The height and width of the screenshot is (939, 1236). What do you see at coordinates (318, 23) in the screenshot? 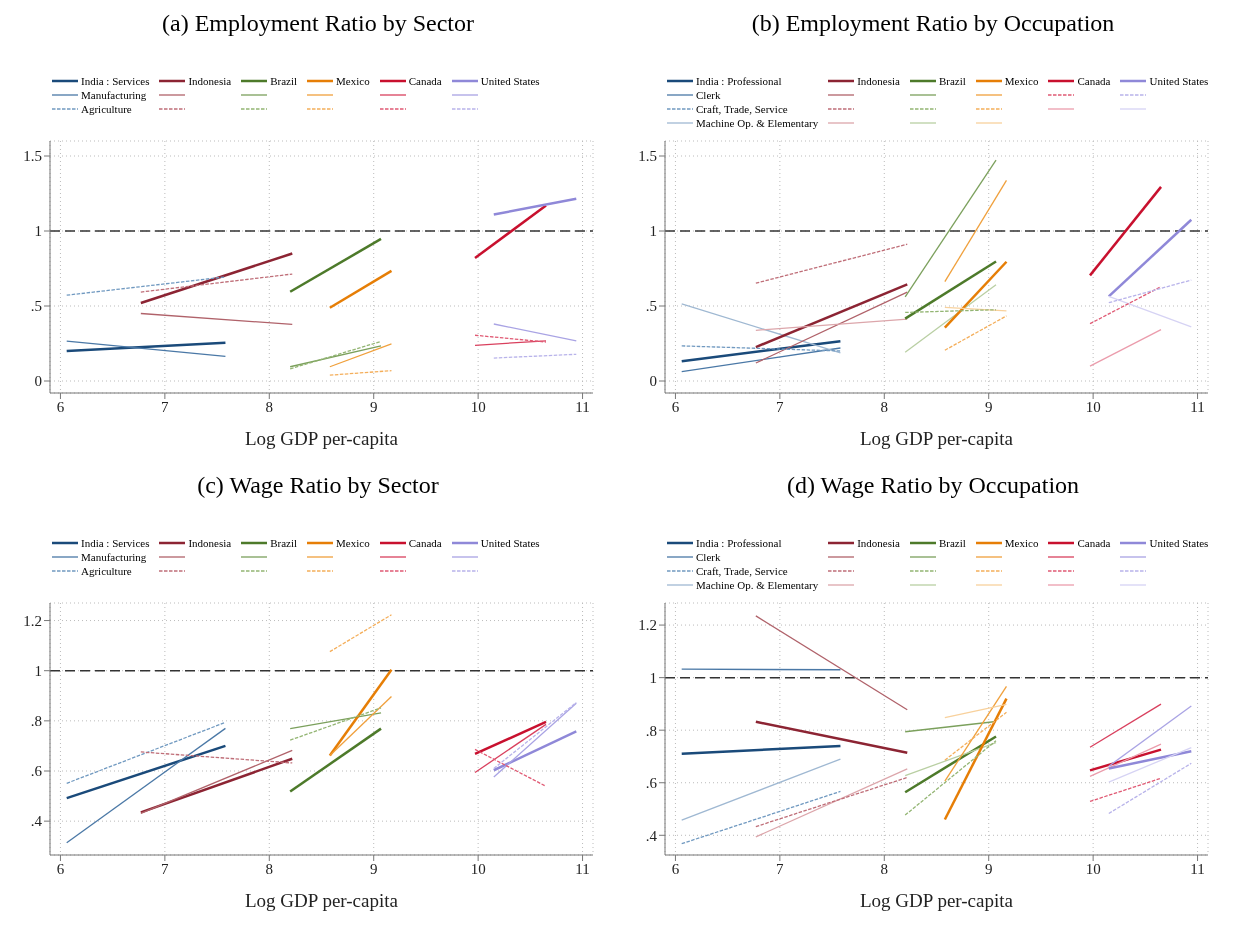
I see `chart-title: (a) Employment Ratio by Sector` at bounding box center [318, 23].